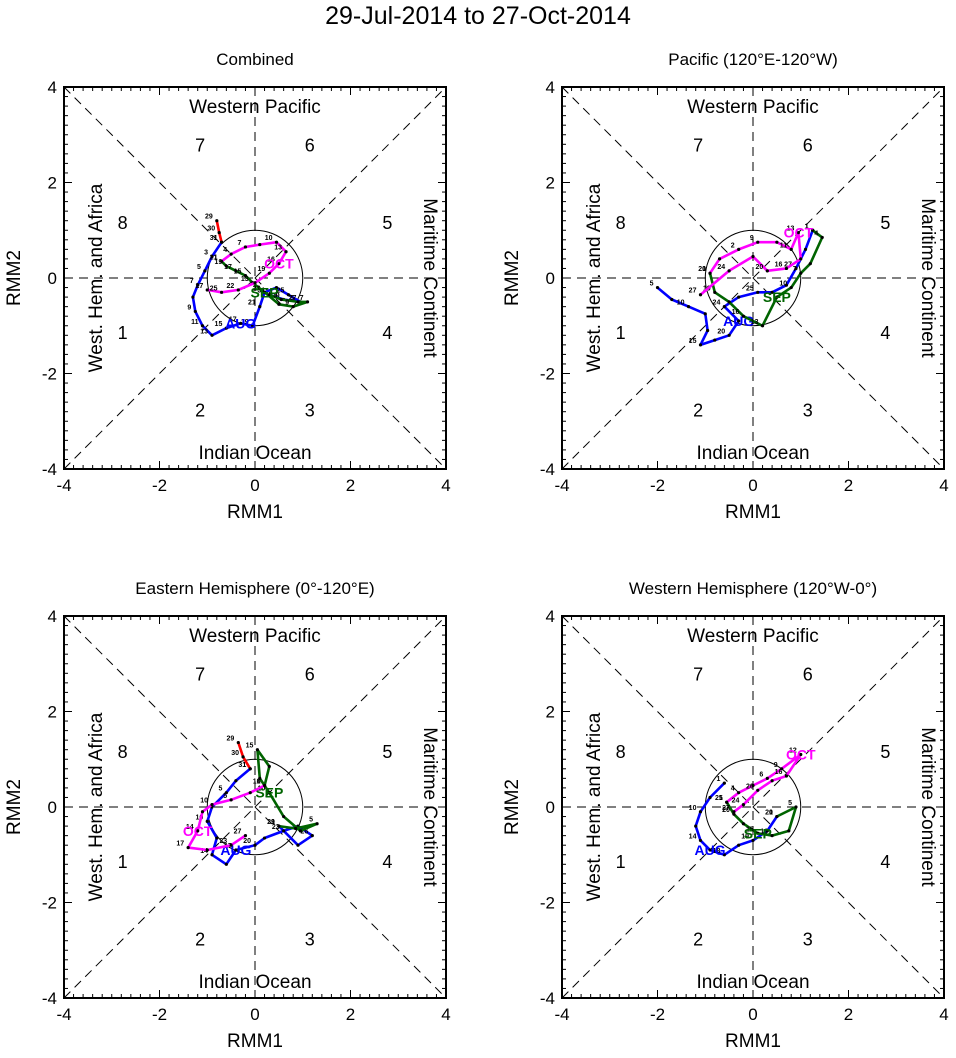 The width and height of the screenshot is (956, 1058). What do you see at coordinates (262, 789) in the screenshot?
I see `day-label: 10` at bounding box center [262, 789].